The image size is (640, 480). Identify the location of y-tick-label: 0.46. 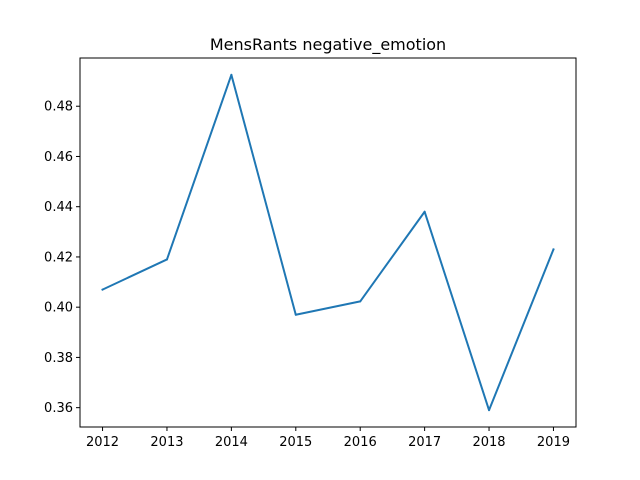
(58, 157).